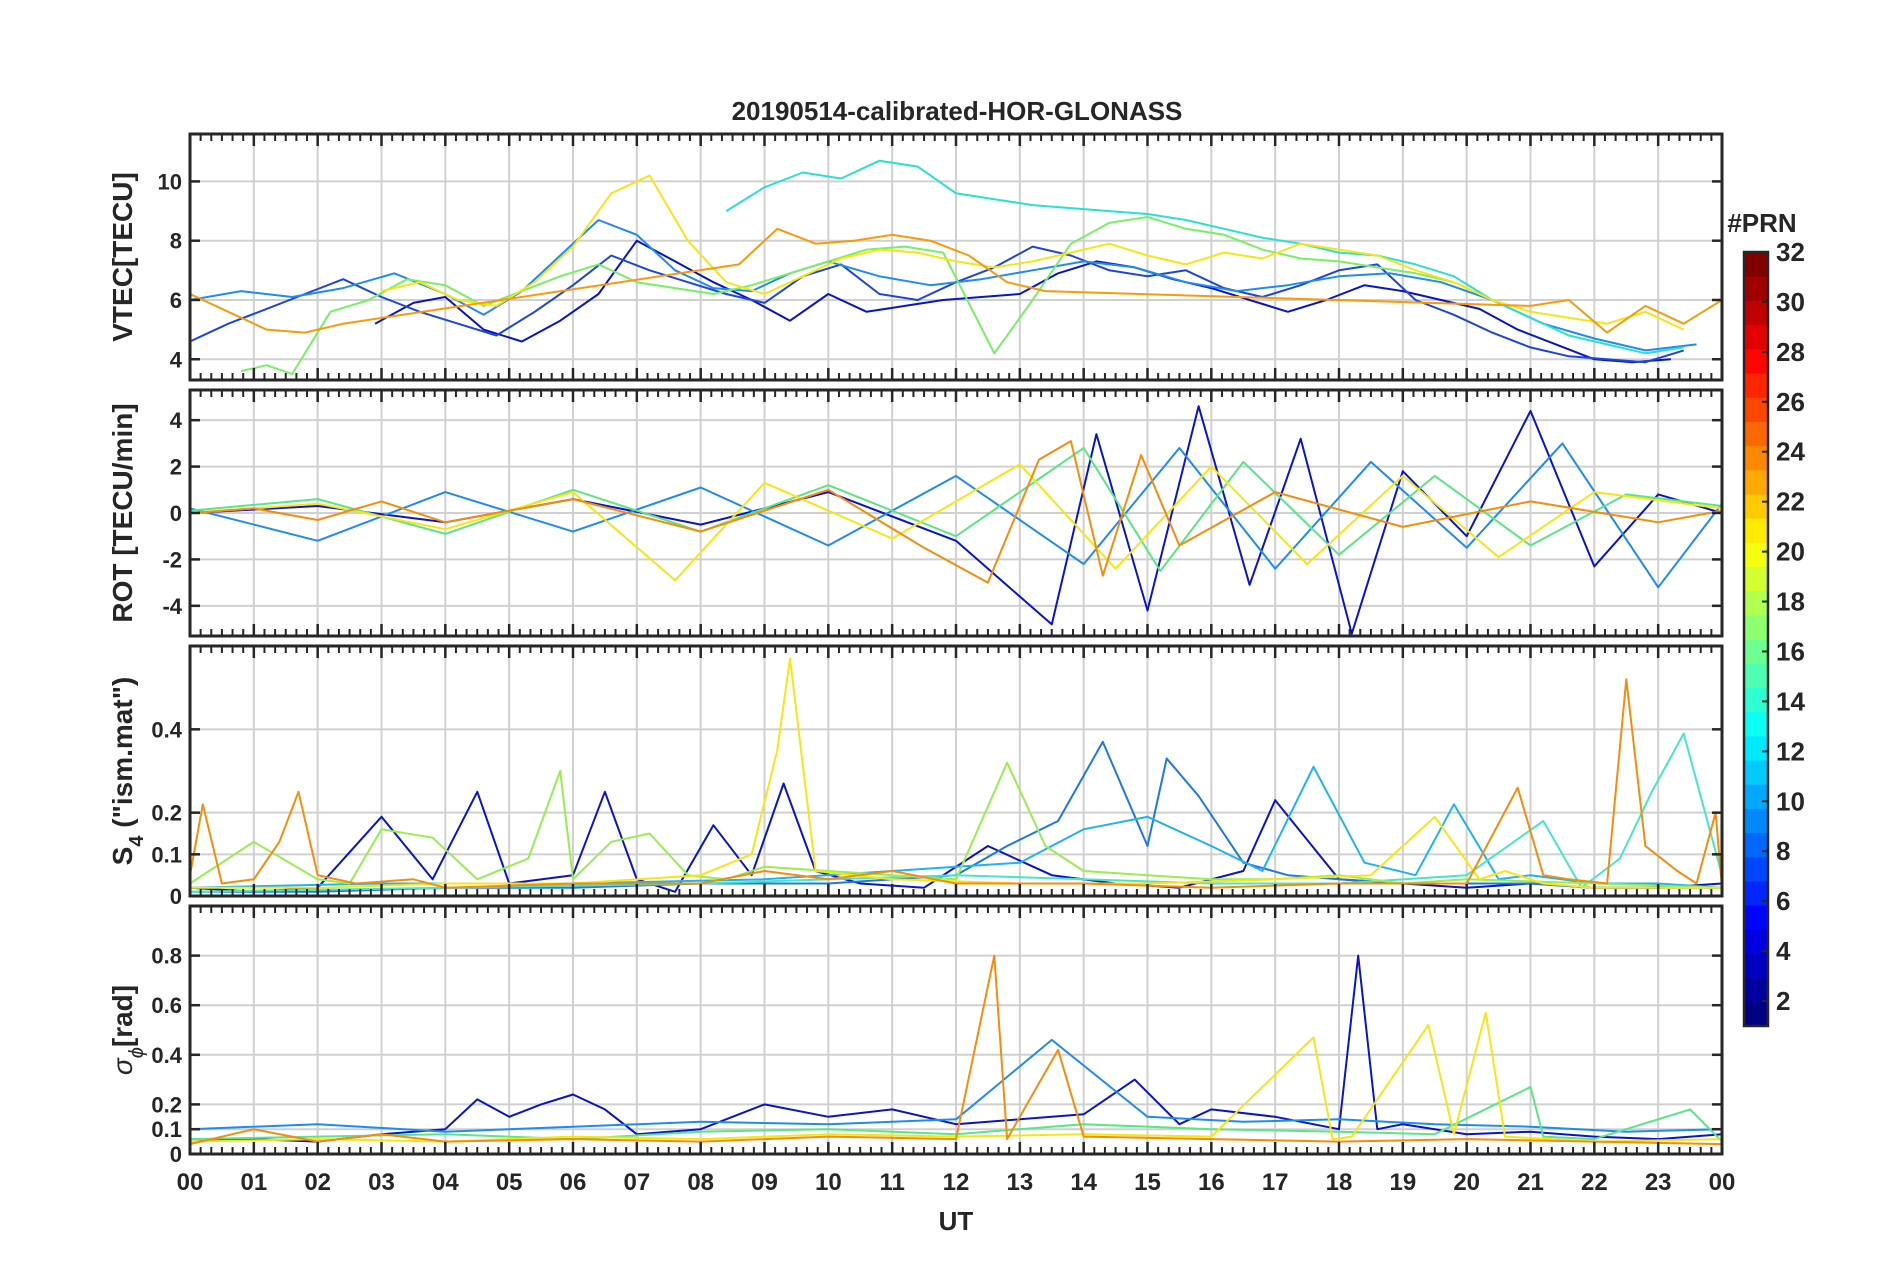  Describe the element at coordinates (957, 111) in the screenshot. I see `chart-title: 20190514-calibrated-HOR-GLONASS` at that location.